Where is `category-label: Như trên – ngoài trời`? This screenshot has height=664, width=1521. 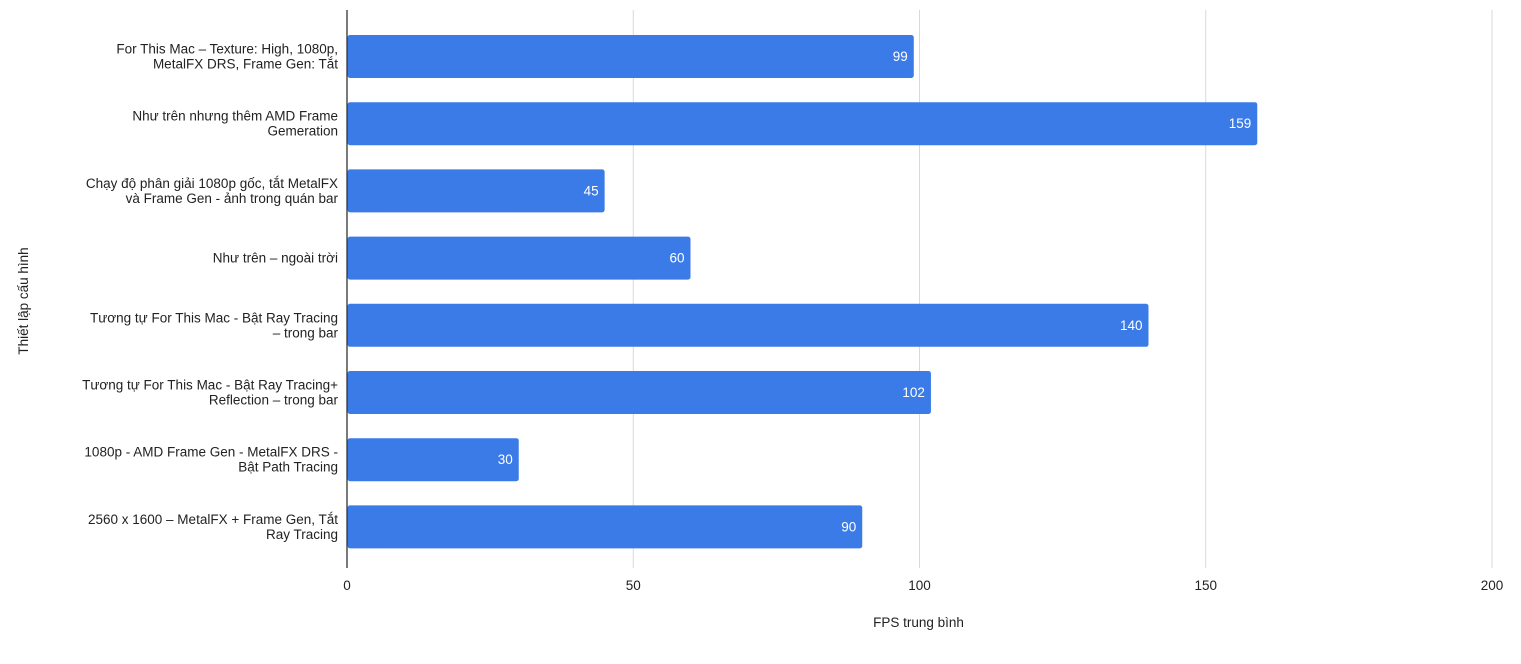 category-label: Như trên – ngoài trời is located at coordinates (275, 258).